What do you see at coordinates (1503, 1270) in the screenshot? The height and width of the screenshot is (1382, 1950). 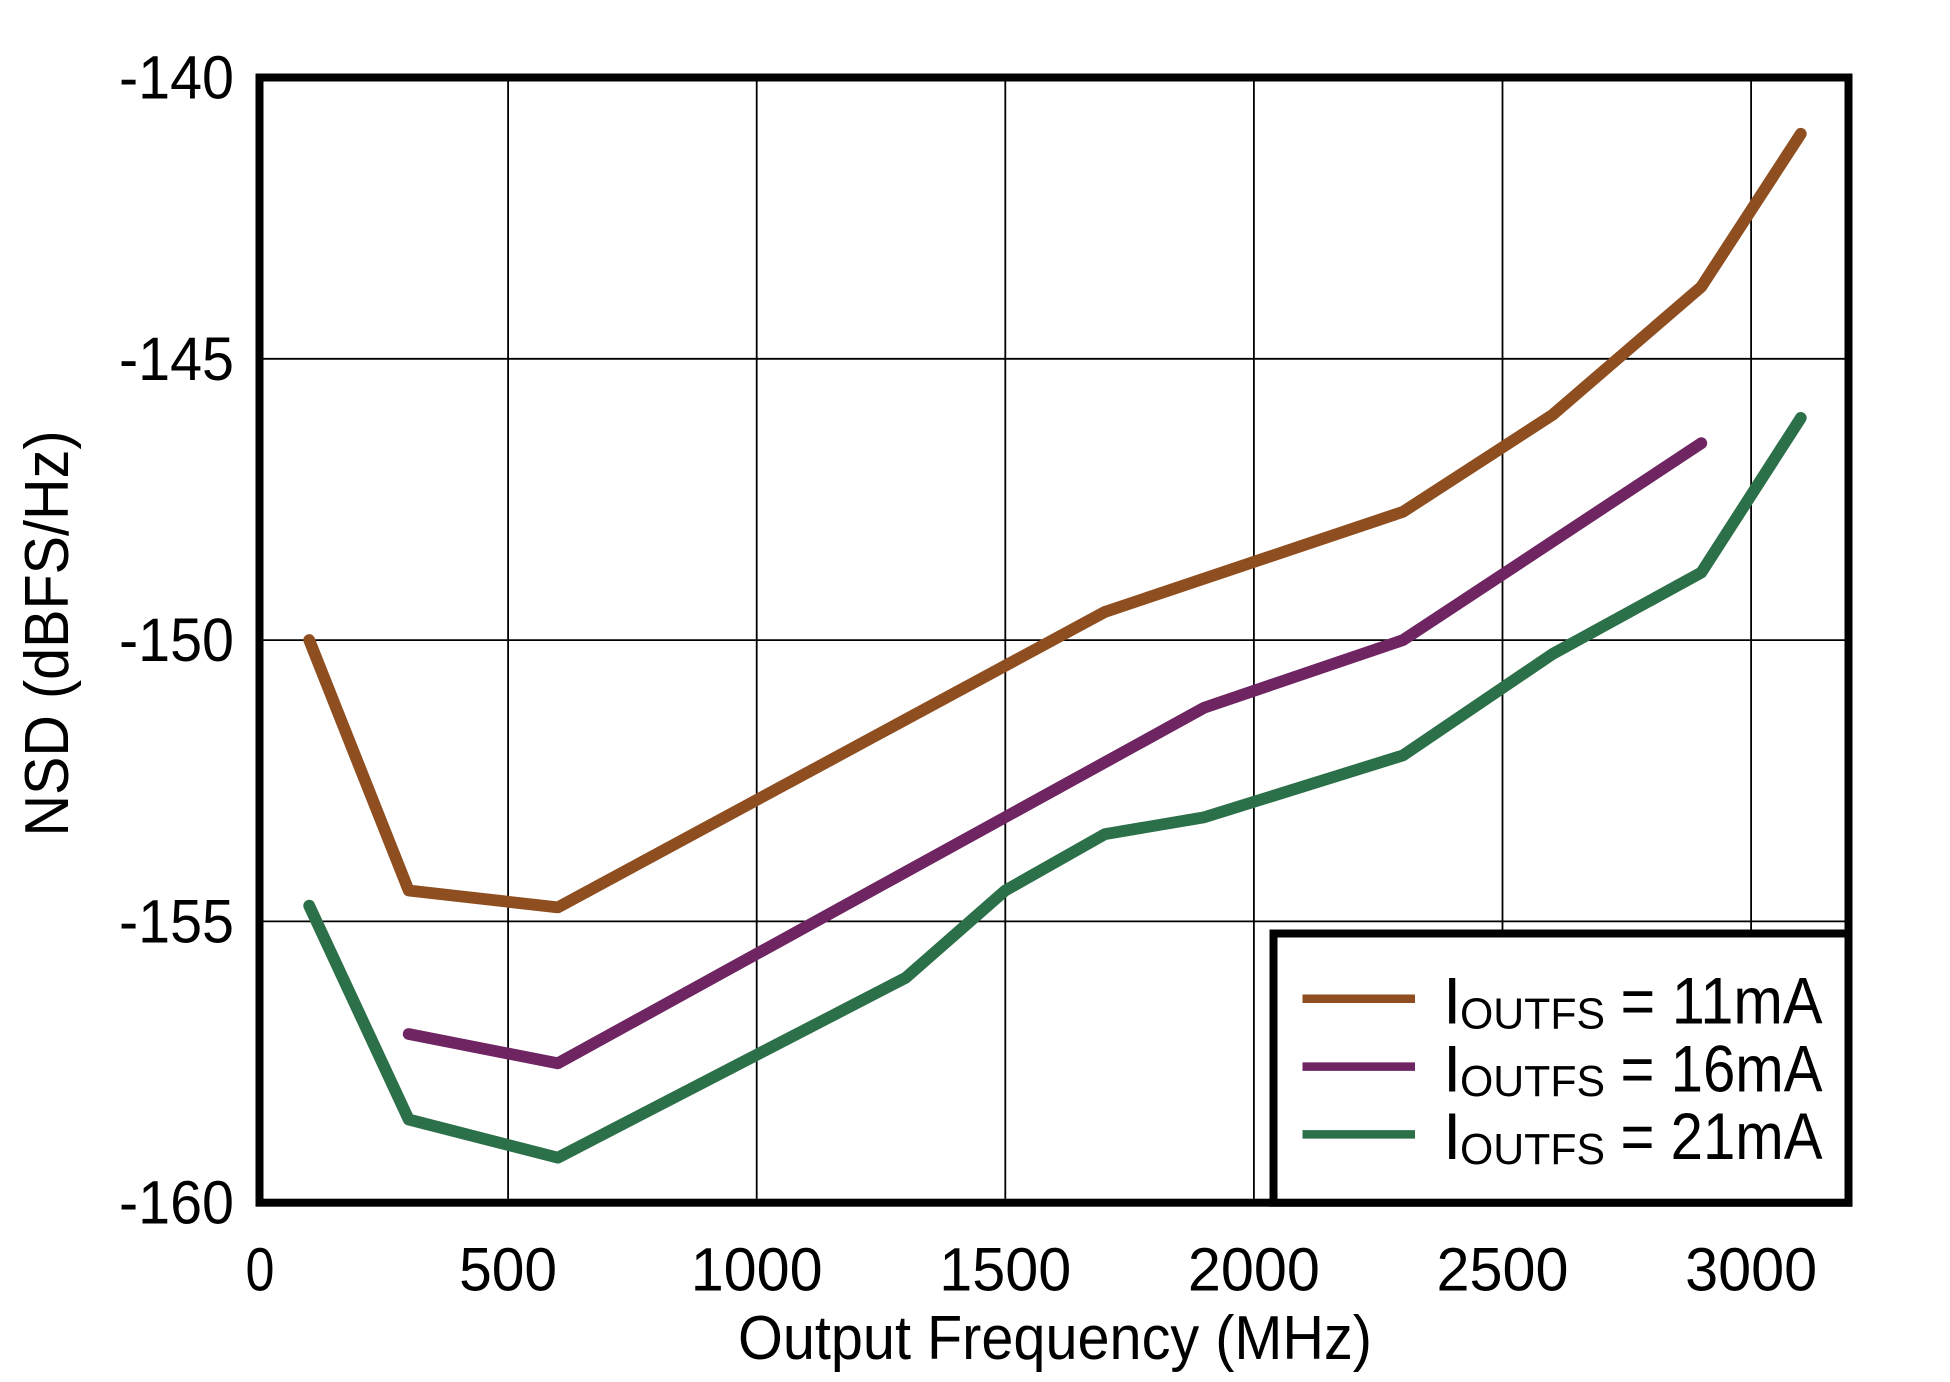 I see `svg-text: 2500` at bounding box center [1503, 1270].